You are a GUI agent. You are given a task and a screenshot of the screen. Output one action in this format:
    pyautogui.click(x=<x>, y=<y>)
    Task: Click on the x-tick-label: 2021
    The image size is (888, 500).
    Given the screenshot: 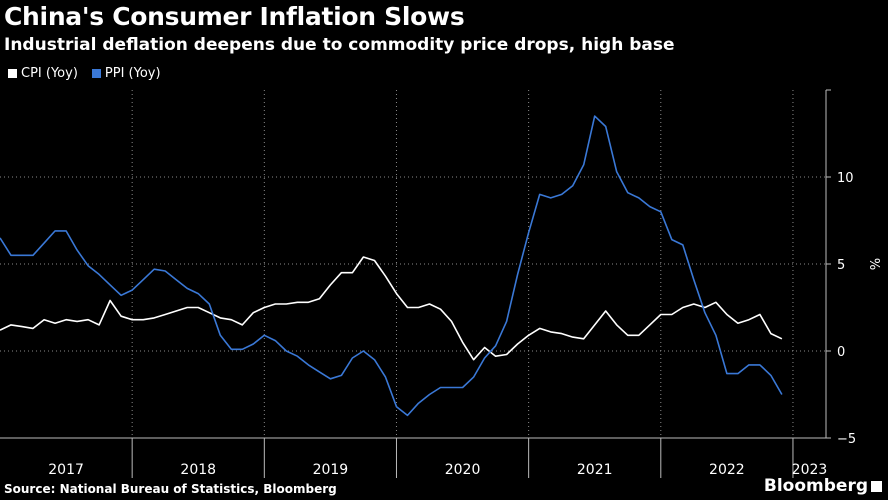 What is the action you would take?
    pyautogui.click(x=595, y=470)
    